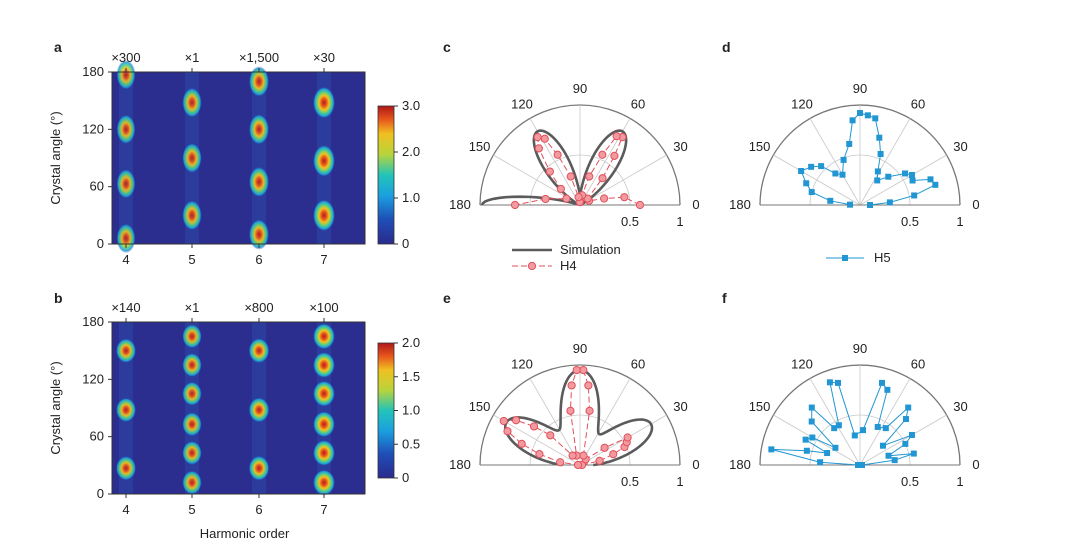 Image resolution: width=1080 pixels, height=558 pixels. Describe the element at coordinates (125, 259) in the screenshot. I see `x-tick-label: 4` at that location.